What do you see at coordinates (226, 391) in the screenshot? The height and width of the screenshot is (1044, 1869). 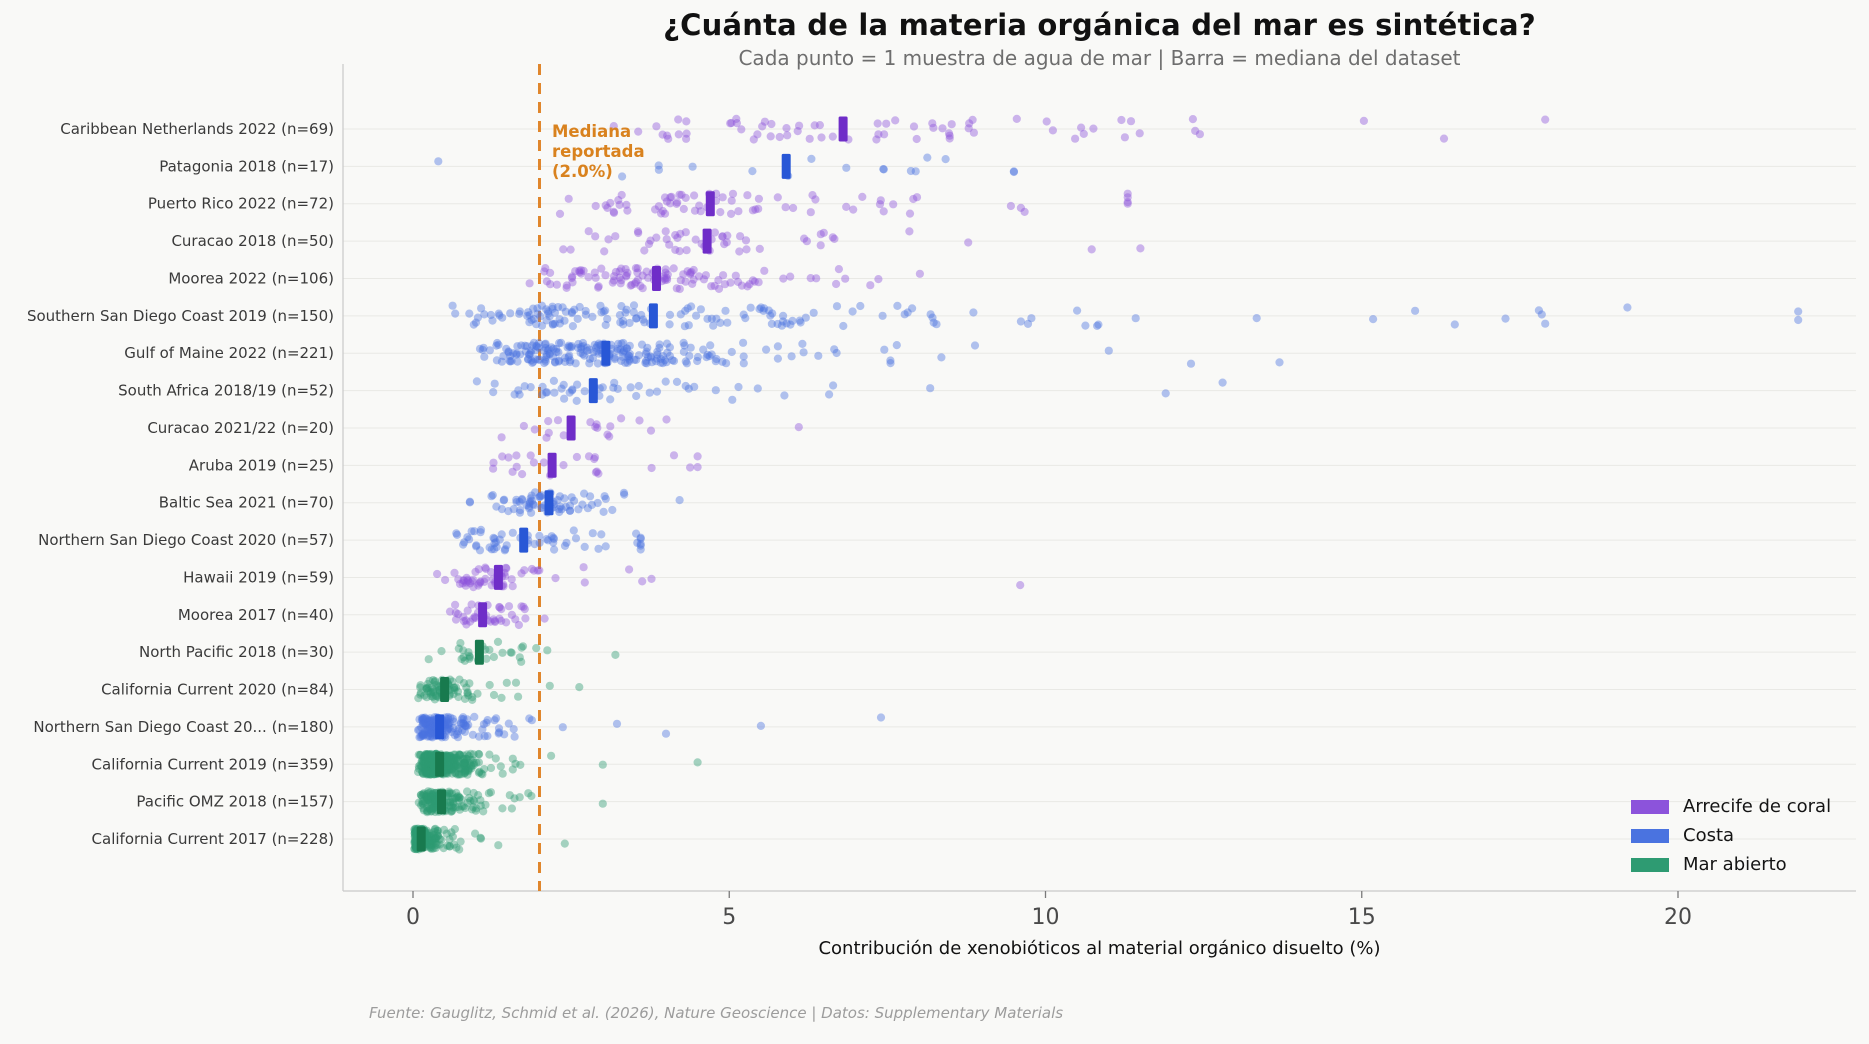 I see `y-tick-label: South Africa 2018/19 (n=52)` at bounding box center [226, 391].